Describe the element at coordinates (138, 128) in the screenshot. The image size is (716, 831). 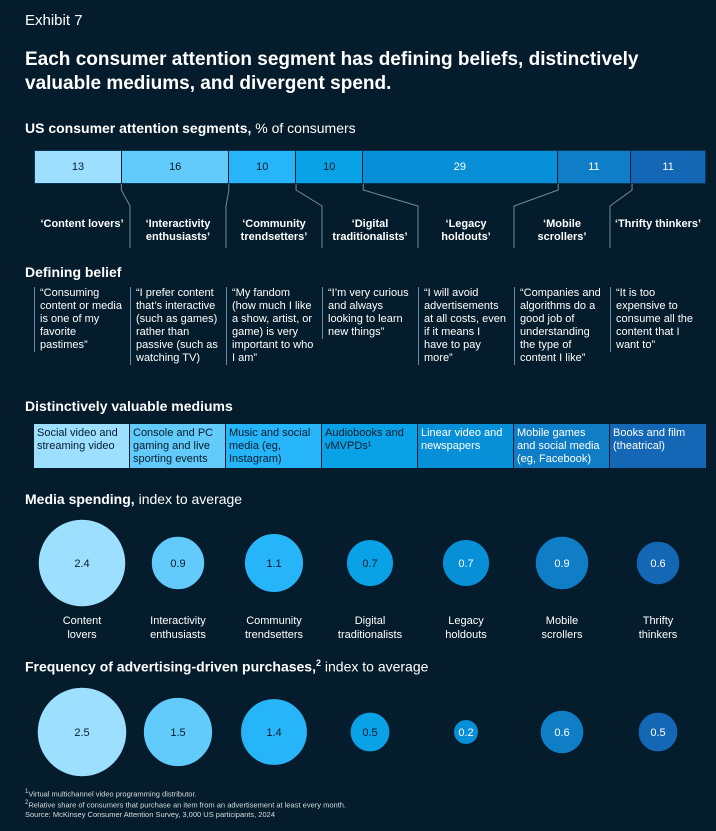
I see `segments-heading-bold: US consumer attention segments,` at that location.